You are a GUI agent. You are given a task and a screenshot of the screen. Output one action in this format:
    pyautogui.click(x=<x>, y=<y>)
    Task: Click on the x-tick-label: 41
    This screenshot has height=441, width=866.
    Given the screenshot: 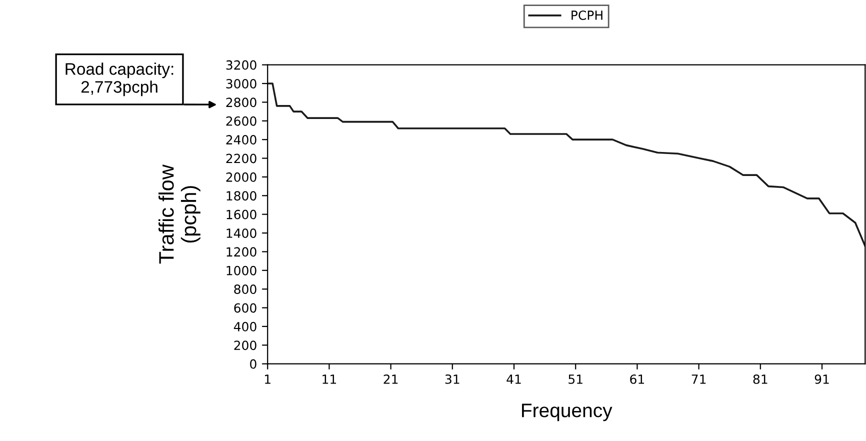 What is the action you would take?
    pyautogui.click(x=513, y=379)
    